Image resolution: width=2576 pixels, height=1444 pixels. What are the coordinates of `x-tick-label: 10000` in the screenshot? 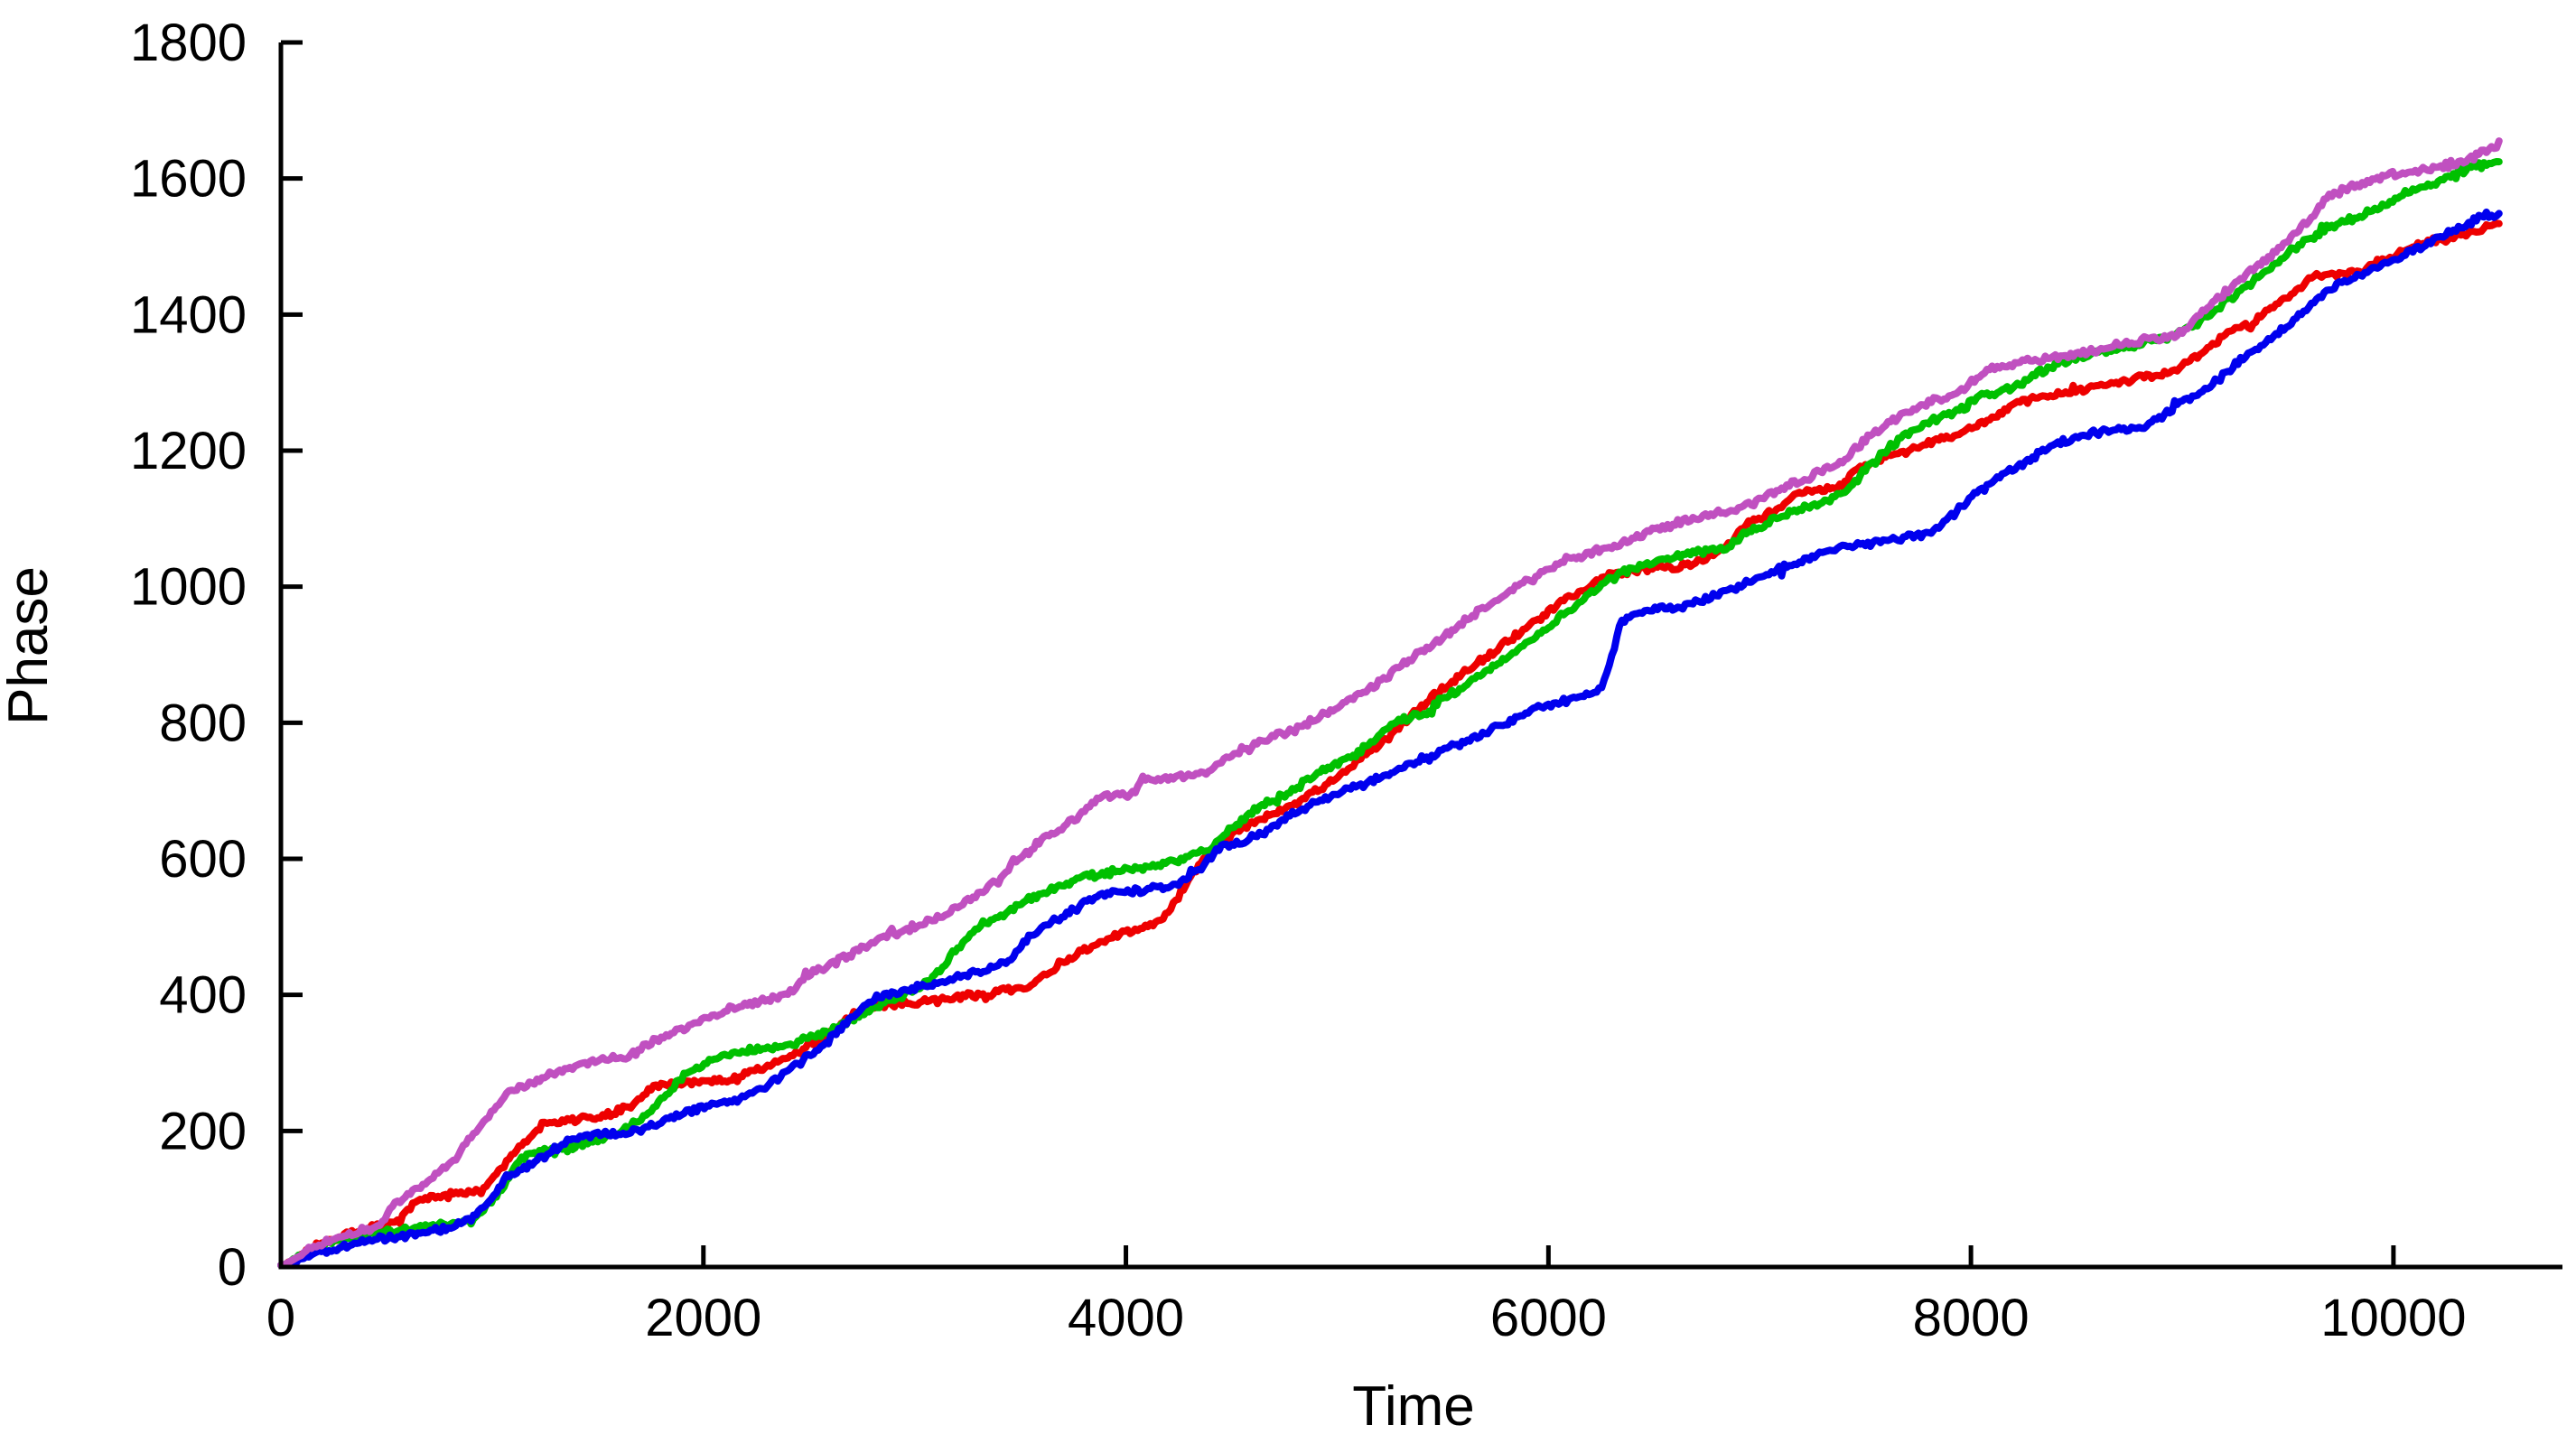 It's located at (2393, 1318).